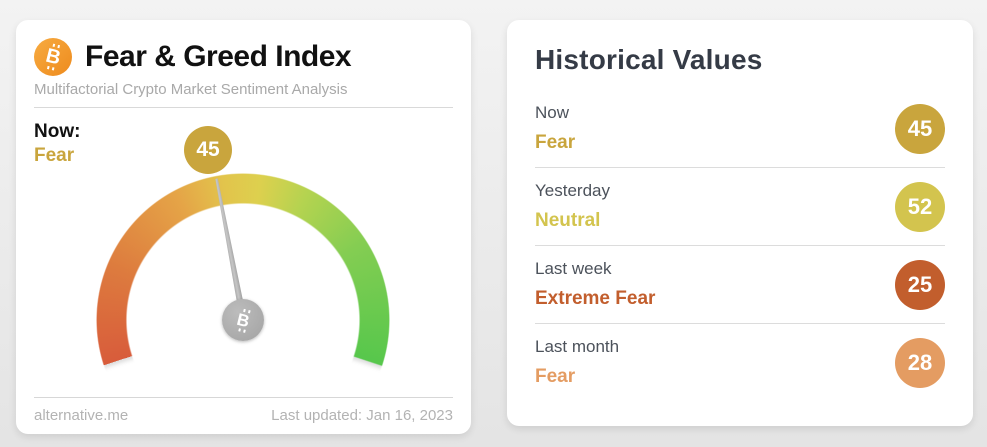 The image size is (987, 447). I want to click on historical-values-title: Historical Values, so click(649, 59).